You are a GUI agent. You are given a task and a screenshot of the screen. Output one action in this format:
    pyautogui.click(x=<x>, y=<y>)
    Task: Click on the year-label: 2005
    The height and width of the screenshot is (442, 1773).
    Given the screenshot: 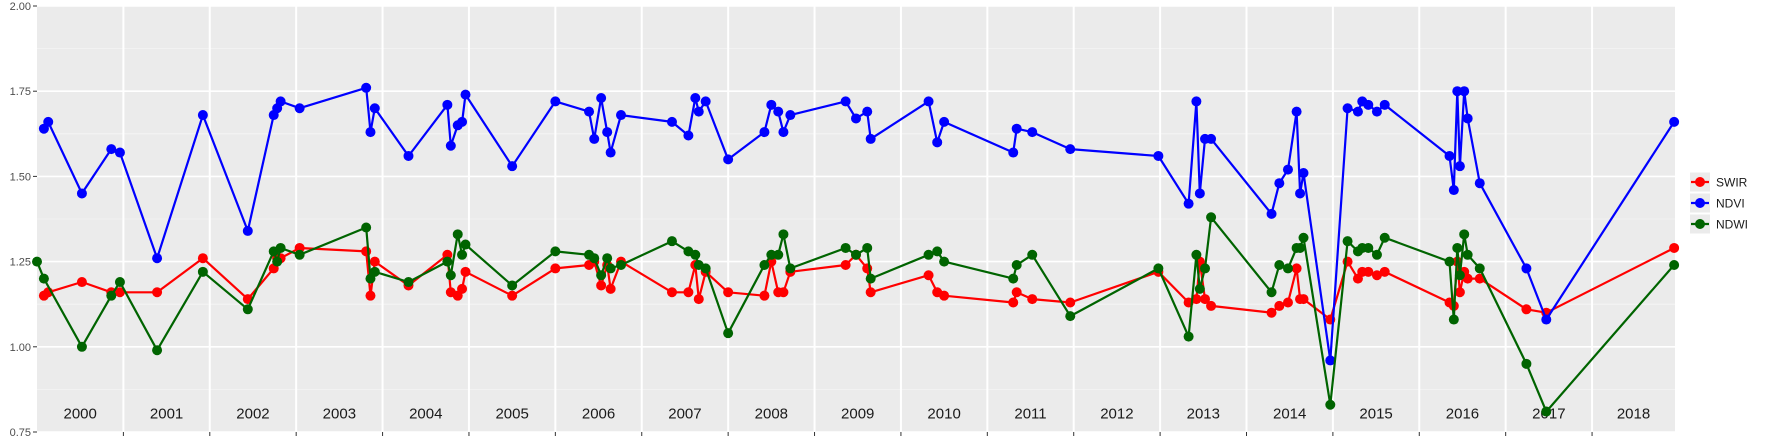 What is the action you would take?
    pyautogui.click(x=511, y=413)
    